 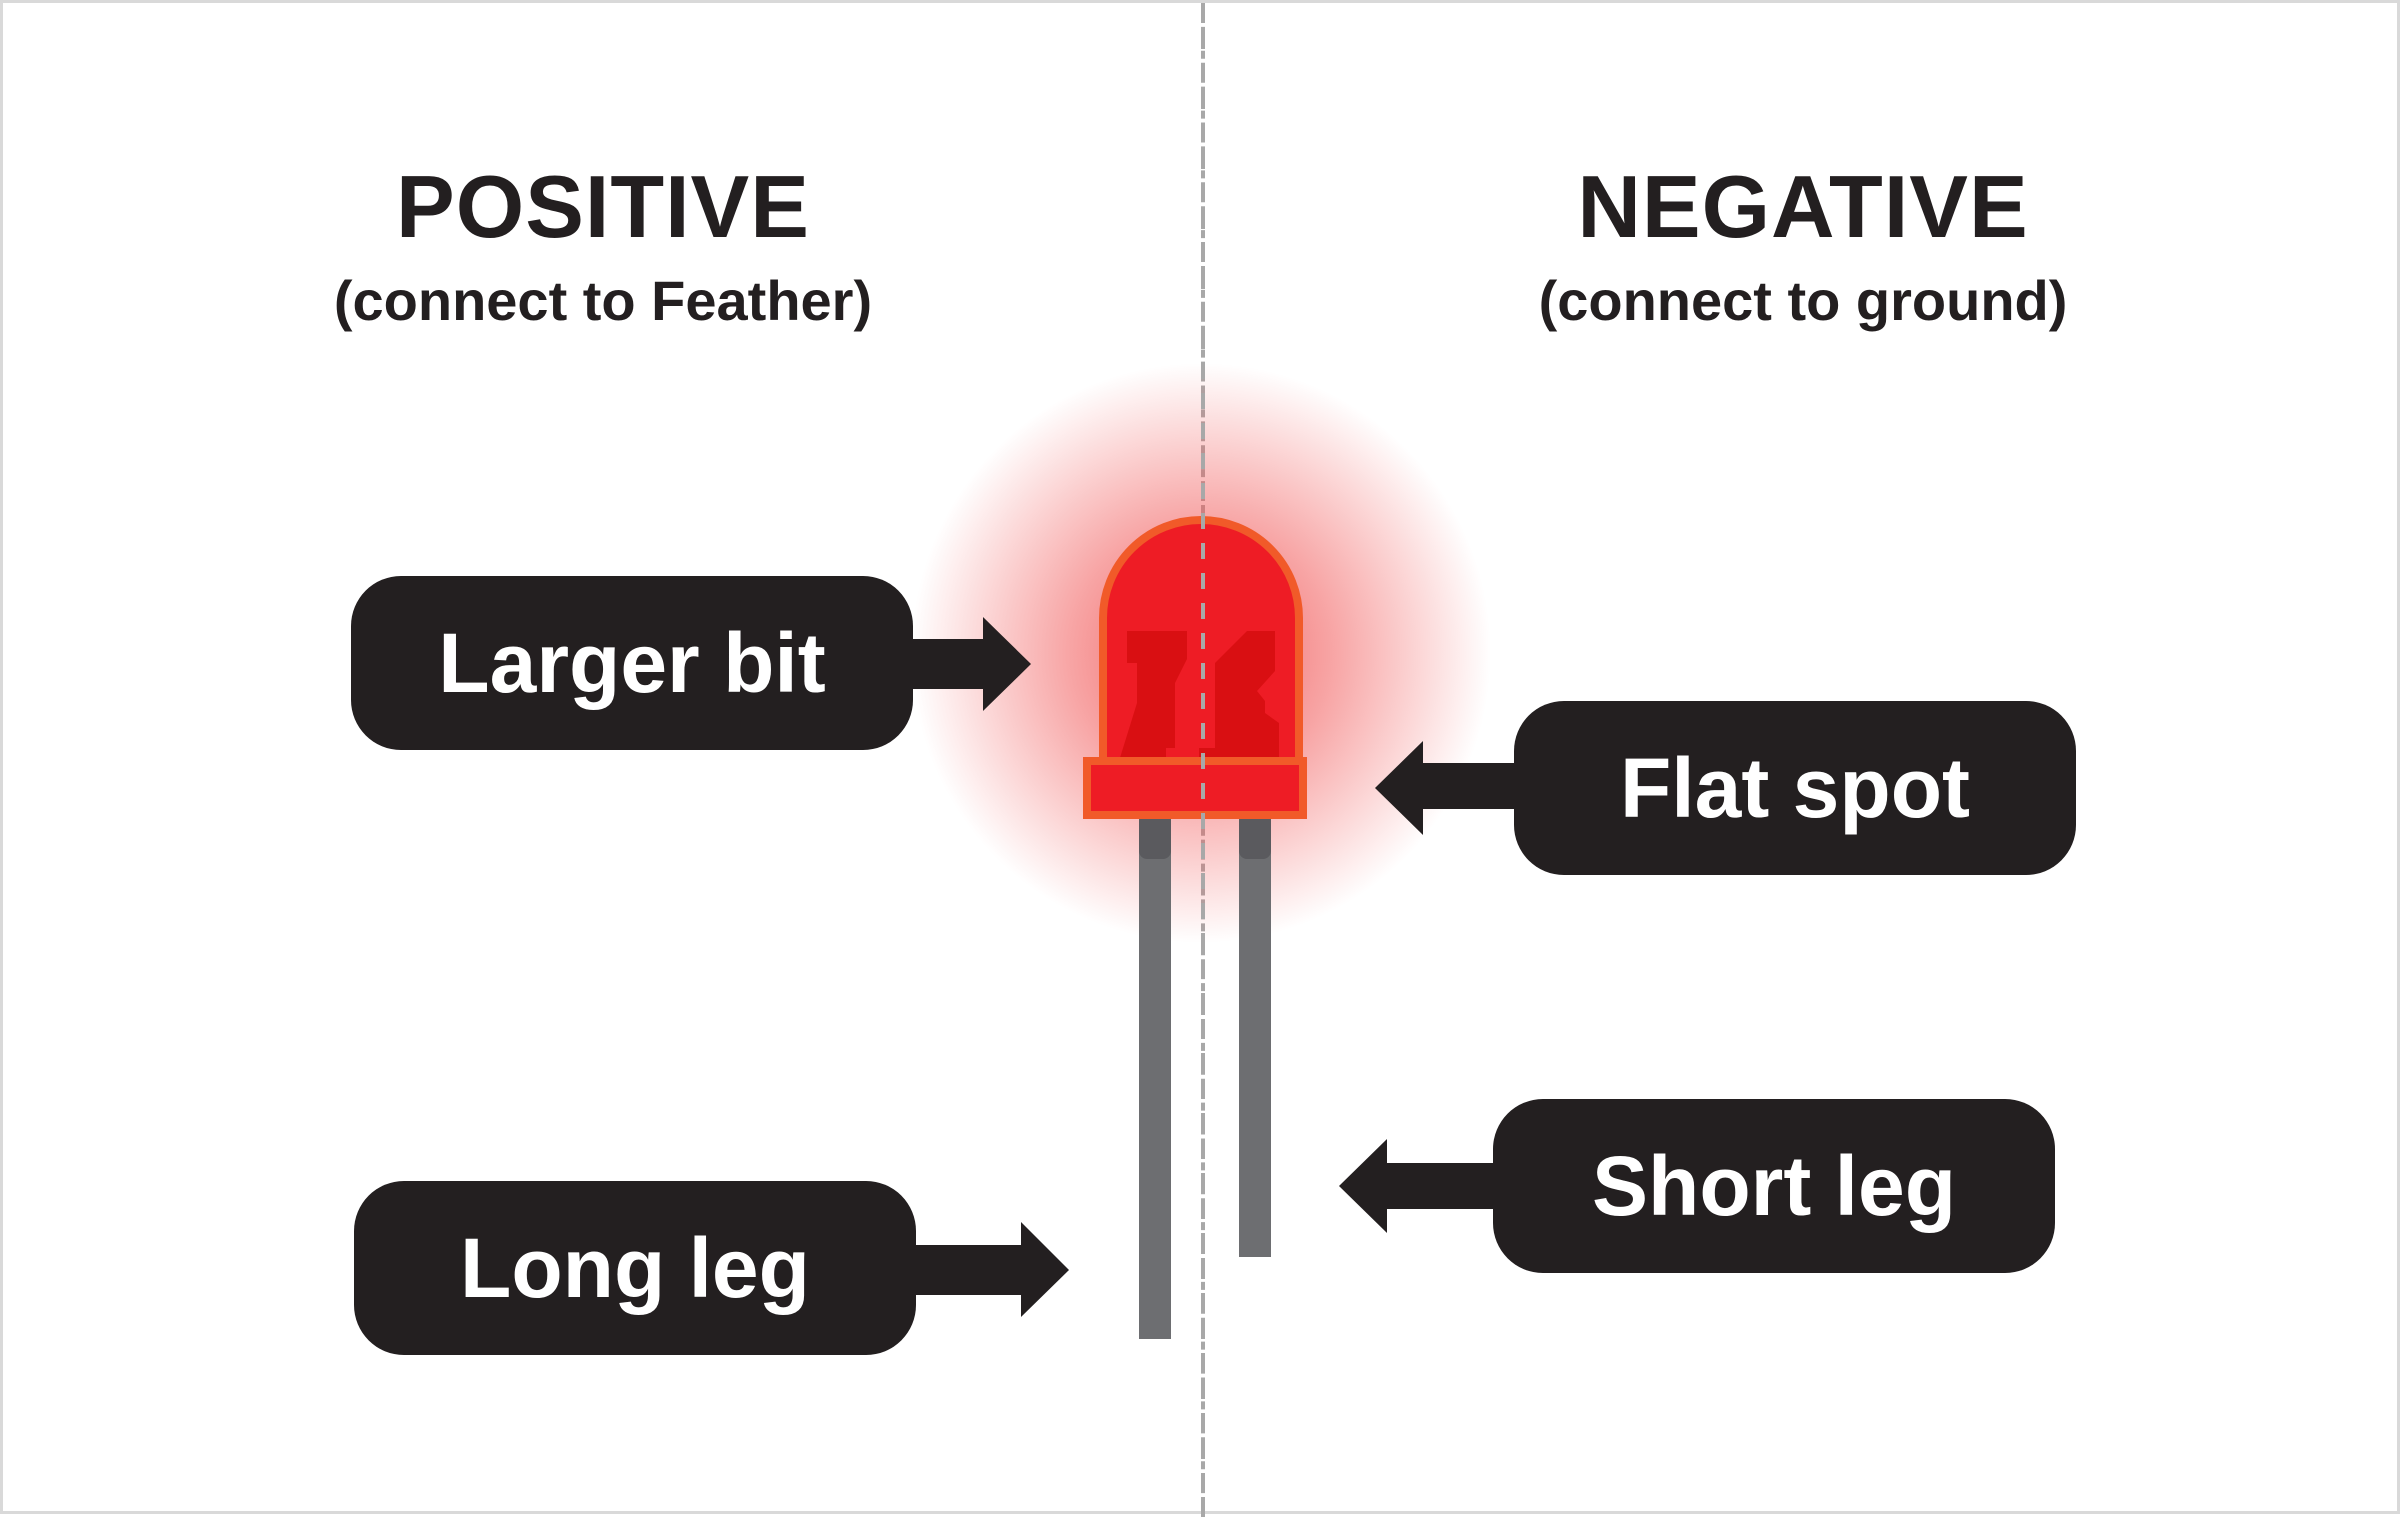 I want to click on positive-heading: POSITIVE (connect to Feather), so click(x=603, y=246).